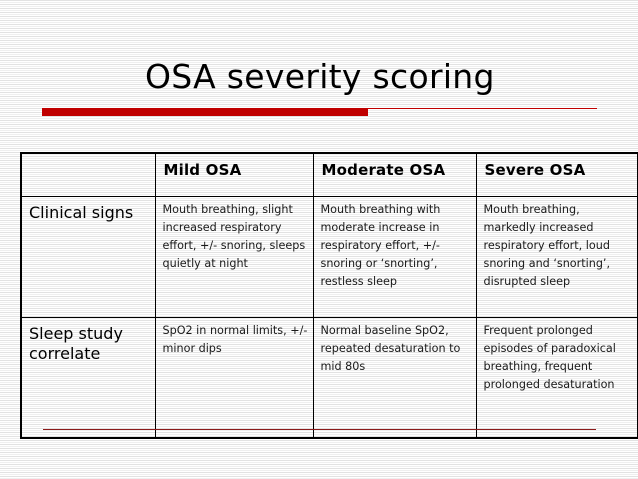 The image size is (638, 479). Describe the element at coordinates (88, 174) in the screenshot. I see `header-cell-empty` at that location.